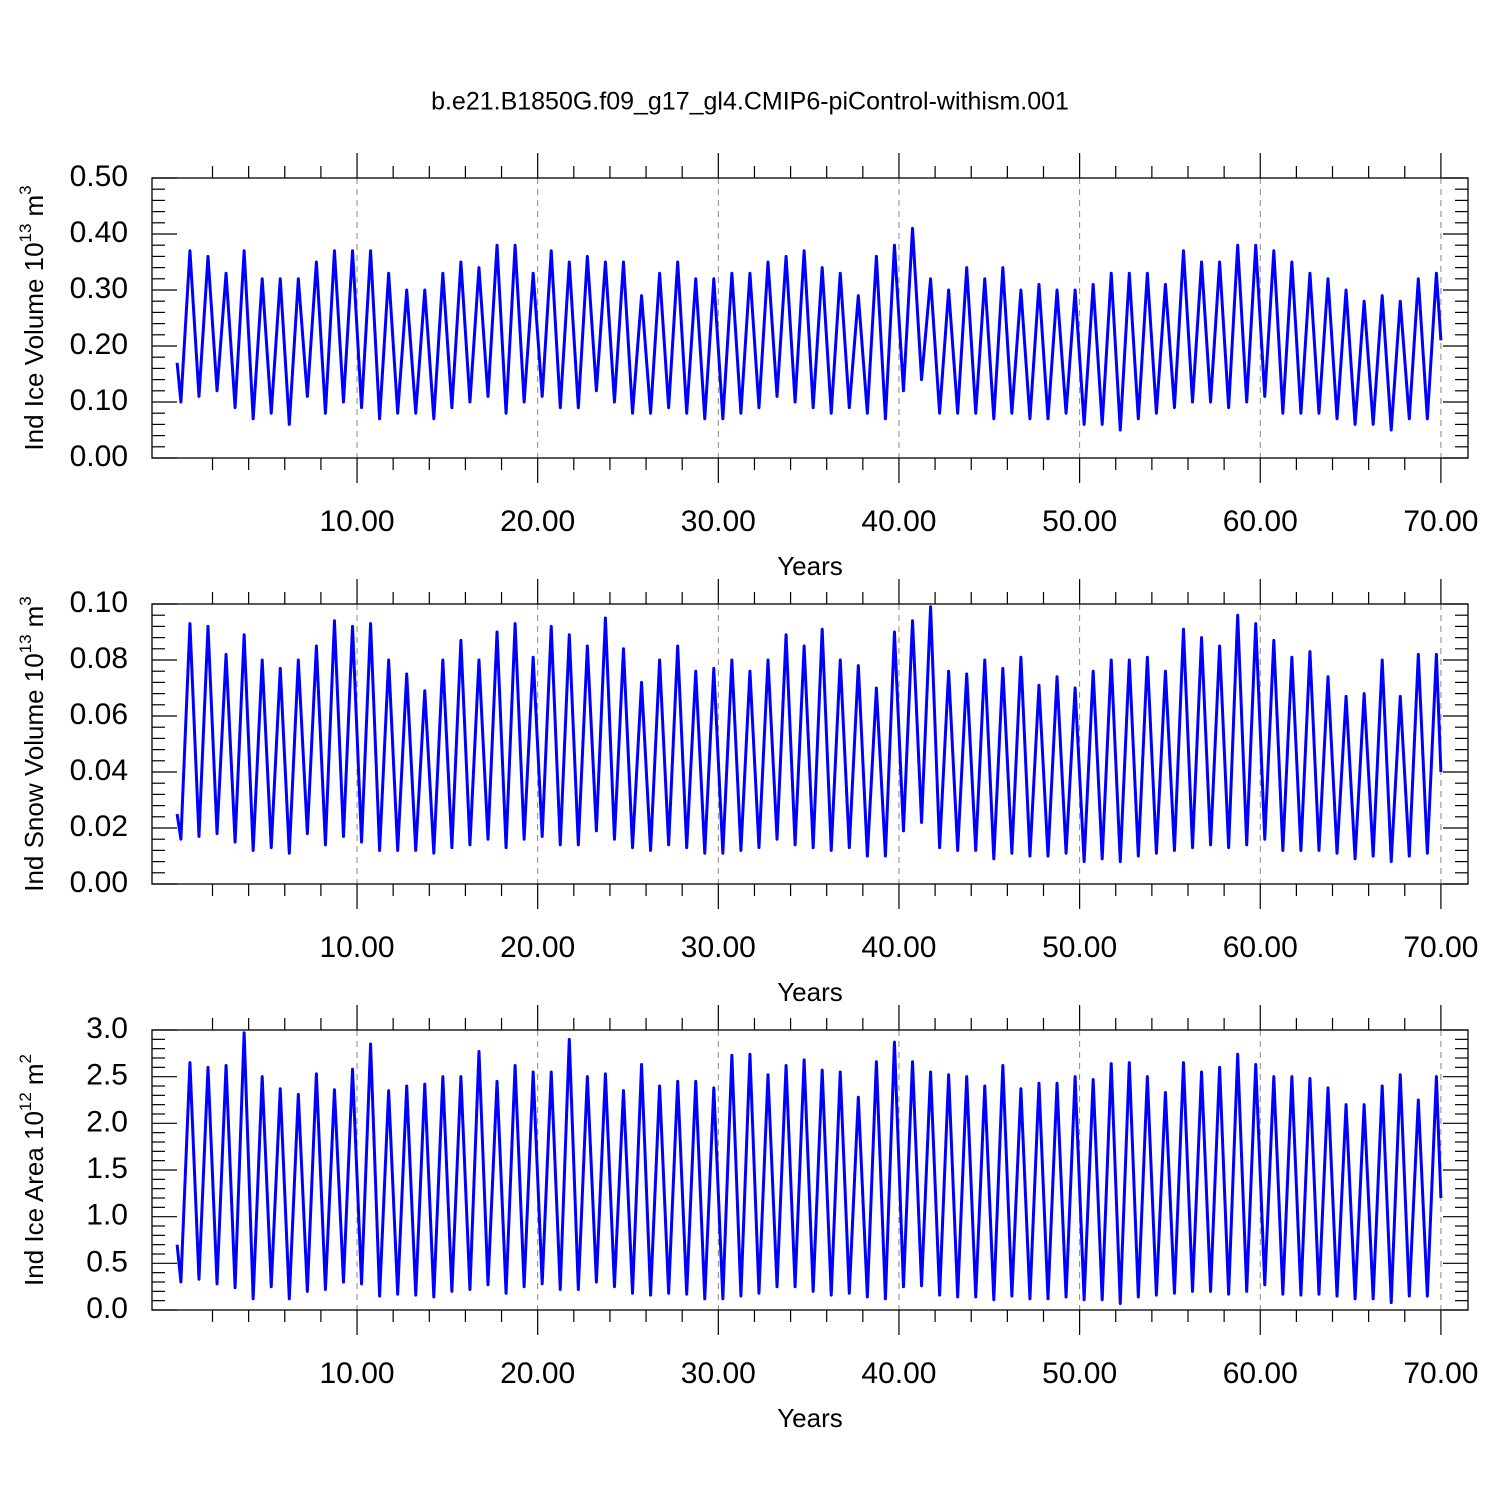 This screenshot has height=1500, width=1500. What do you see at coordinates (99, 288) in the screenshot?
I see `y-tick-label: 0.30` at bounding box center [99, 288].